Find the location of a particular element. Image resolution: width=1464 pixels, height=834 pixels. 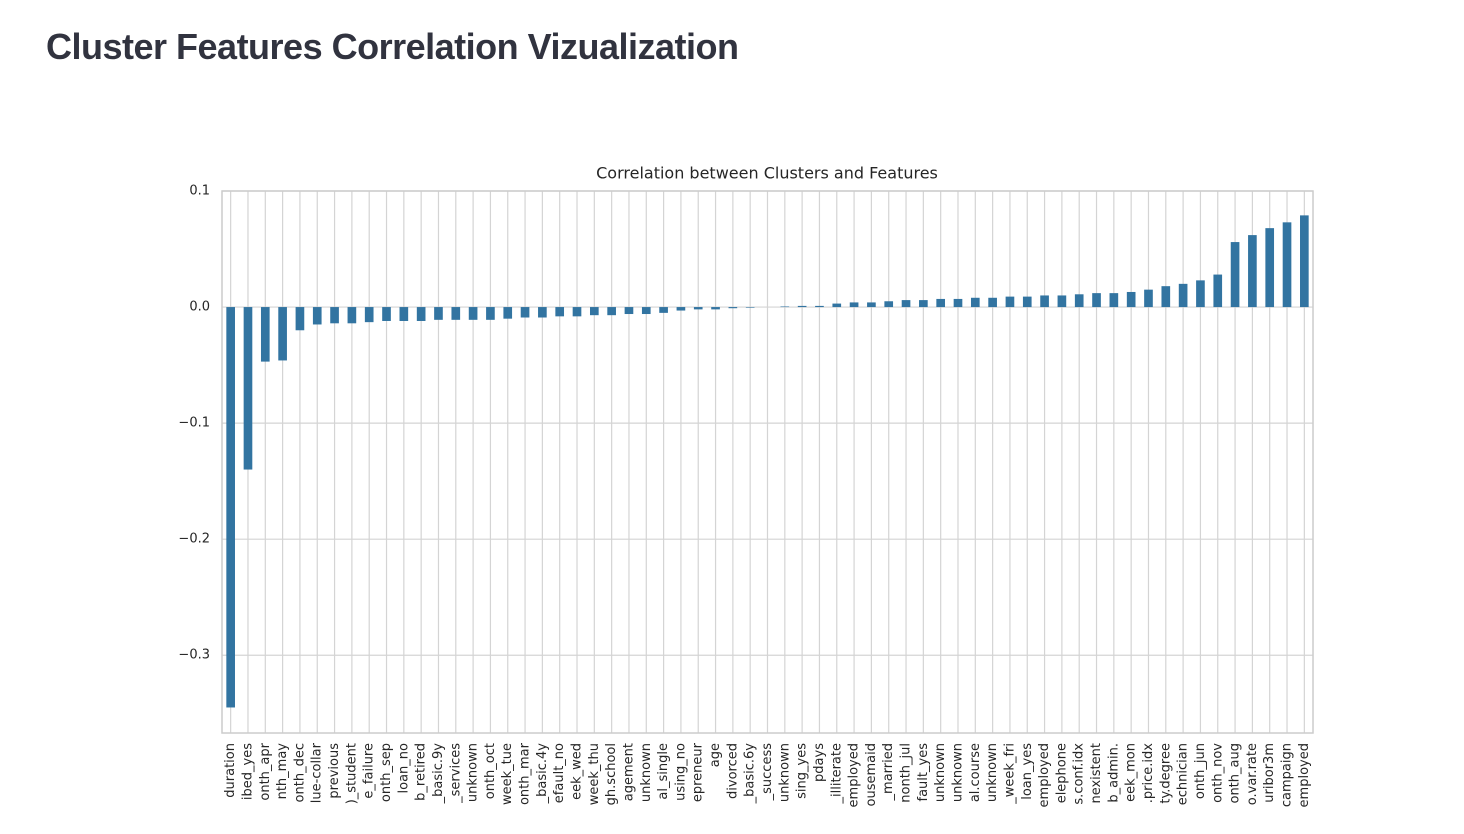

x-tick-label: efault_no is located at coordinates (559, 773).